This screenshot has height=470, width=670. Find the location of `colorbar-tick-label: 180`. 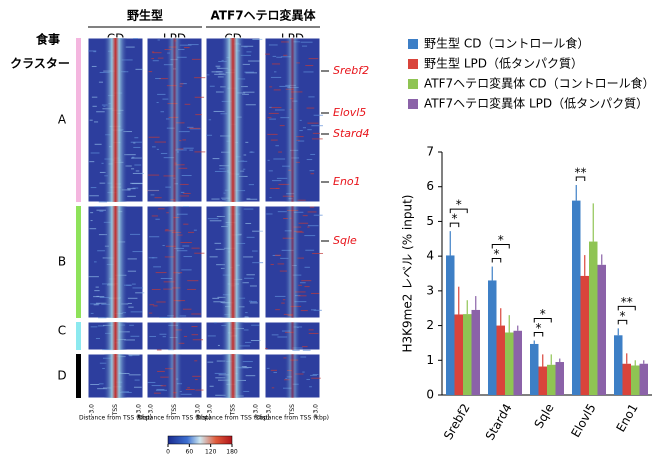

colorbar-tick-label: 180 is located at coordinates (232, 452).